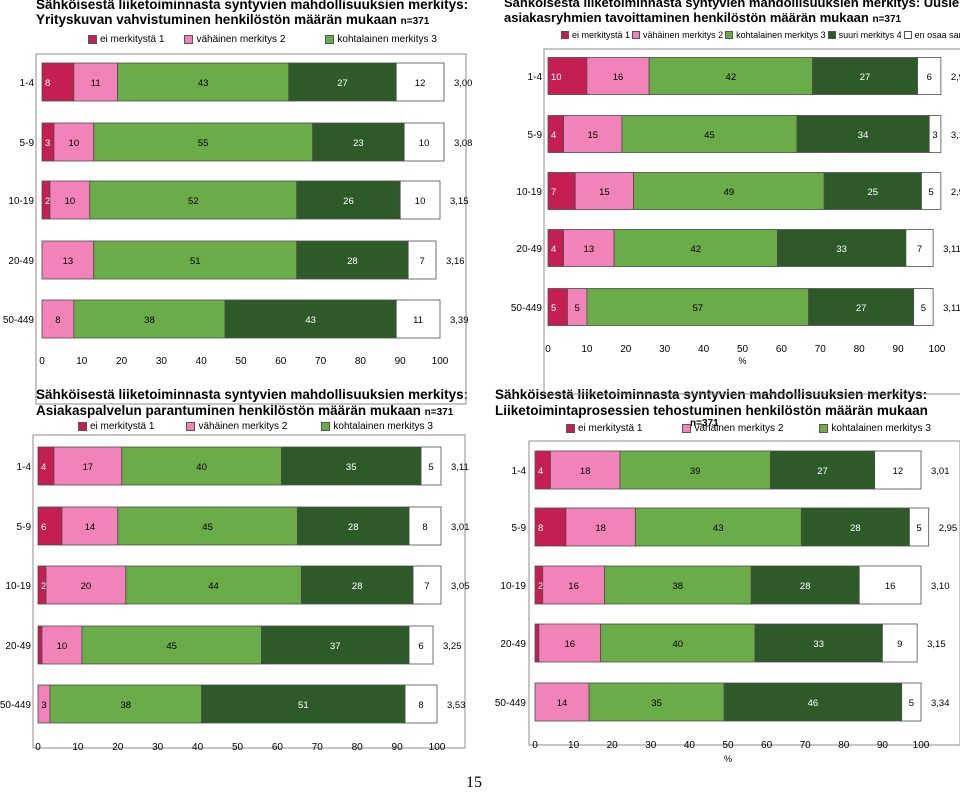 The image size is (960, 793). What do you see at coordinates (601, 35) in the screenshot?
I see `legend-label: ei merkitystä 1` at bounding box center [601, 35].